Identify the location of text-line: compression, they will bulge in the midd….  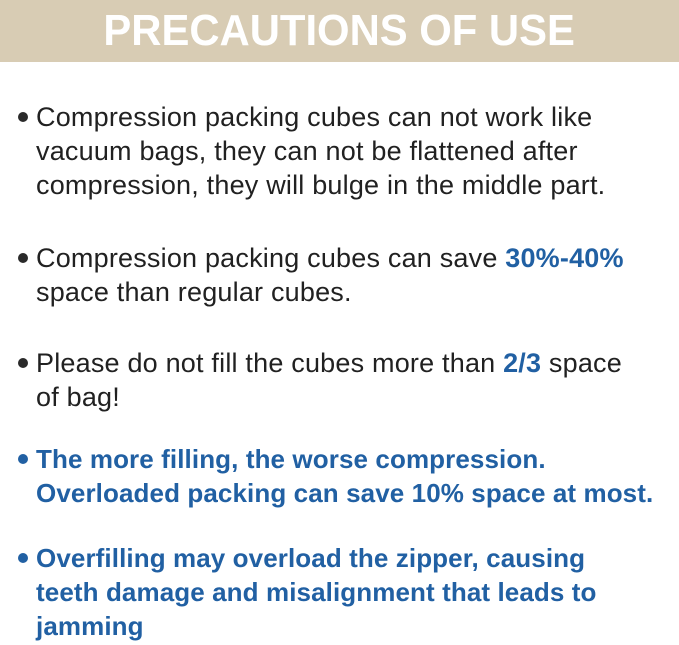
(321, 185).